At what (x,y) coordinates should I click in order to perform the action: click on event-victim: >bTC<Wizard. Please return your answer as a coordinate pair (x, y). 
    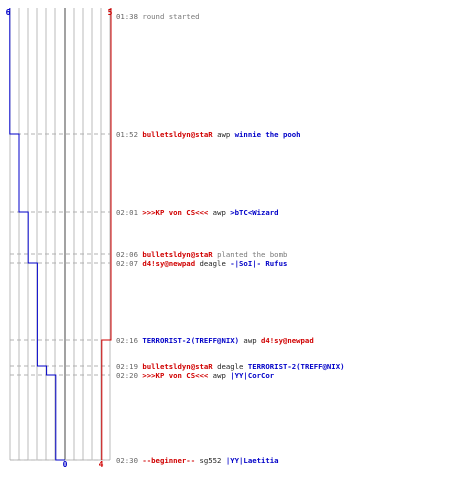
    Looking at the image, I should click on (254, 212).